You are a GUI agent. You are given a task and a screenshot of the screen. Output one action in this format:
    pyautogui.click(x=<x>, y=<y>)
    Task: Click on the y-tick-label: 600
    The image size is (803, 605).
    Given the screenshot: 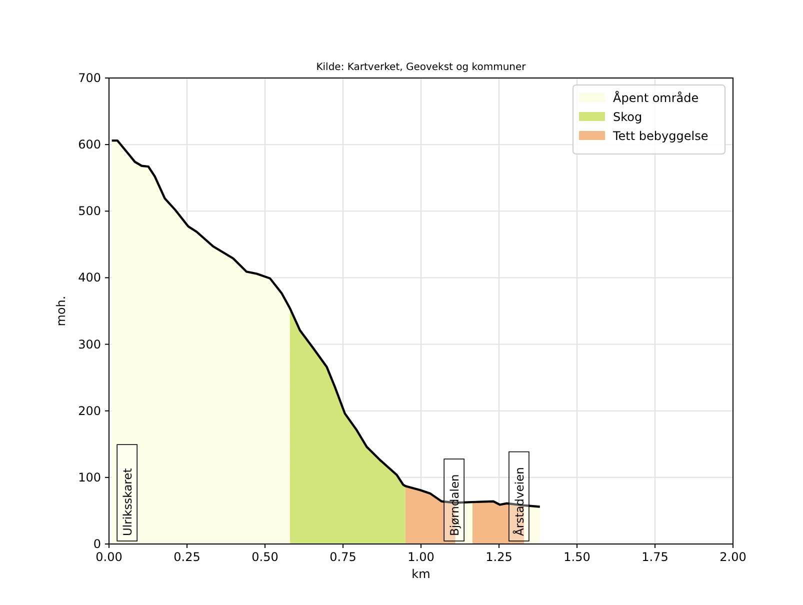 What is the action you would take?
    pyautogui.click(x=89, y=145)
    